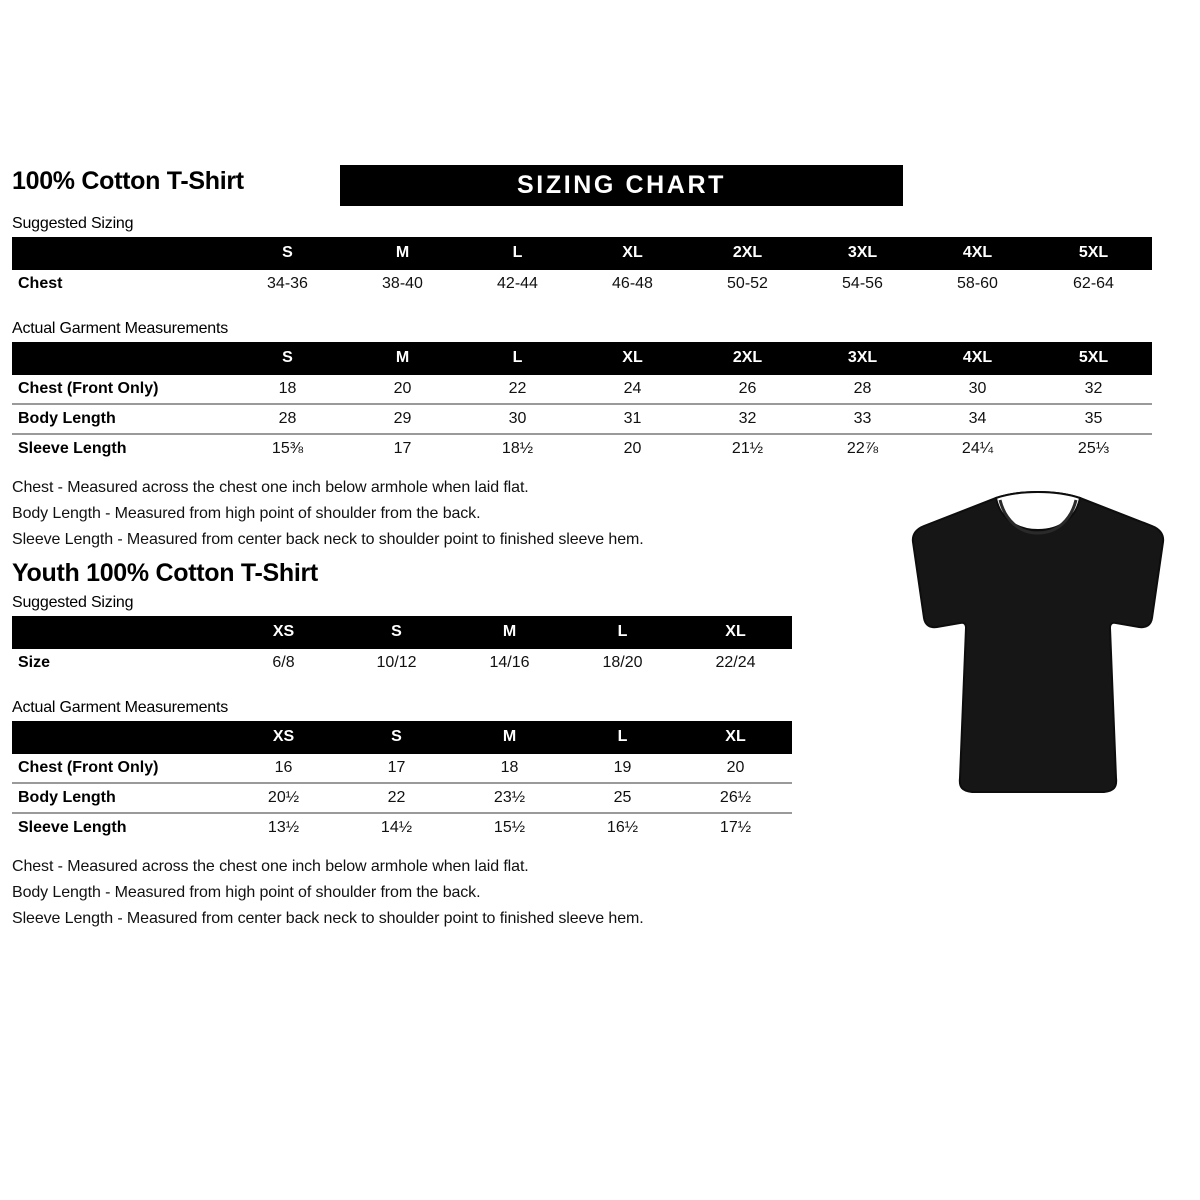 The height and width of the screenshot is (1200, 1200). I want to click on cell-value: 35, so click(1093, 418).